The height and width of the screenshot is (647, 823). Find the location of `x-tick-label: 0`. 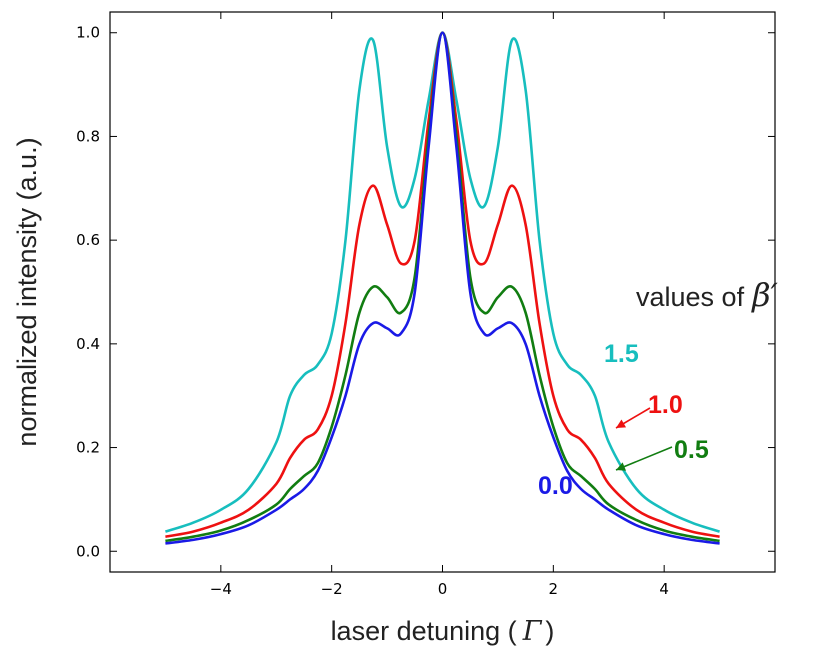

x-tick-label: 0 is located at coordinates (443, 589).